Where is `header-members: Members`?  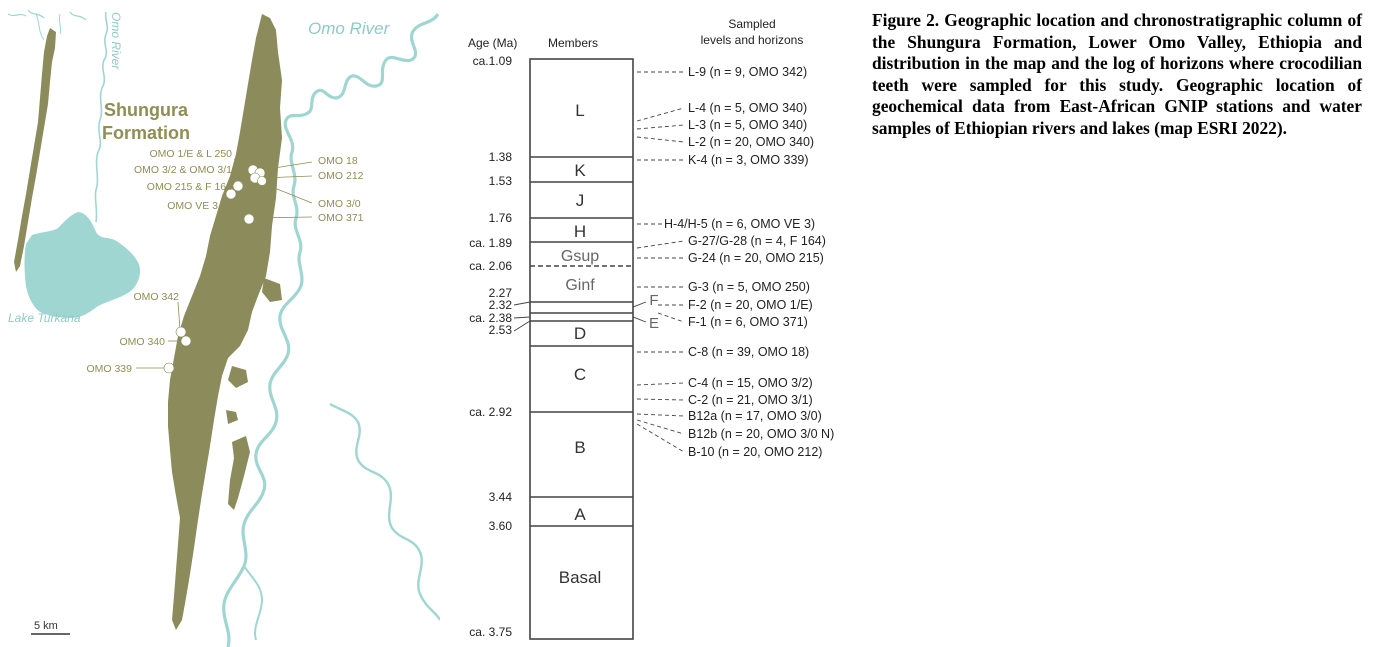 header-members: Members is located at coordinates (573, 43).